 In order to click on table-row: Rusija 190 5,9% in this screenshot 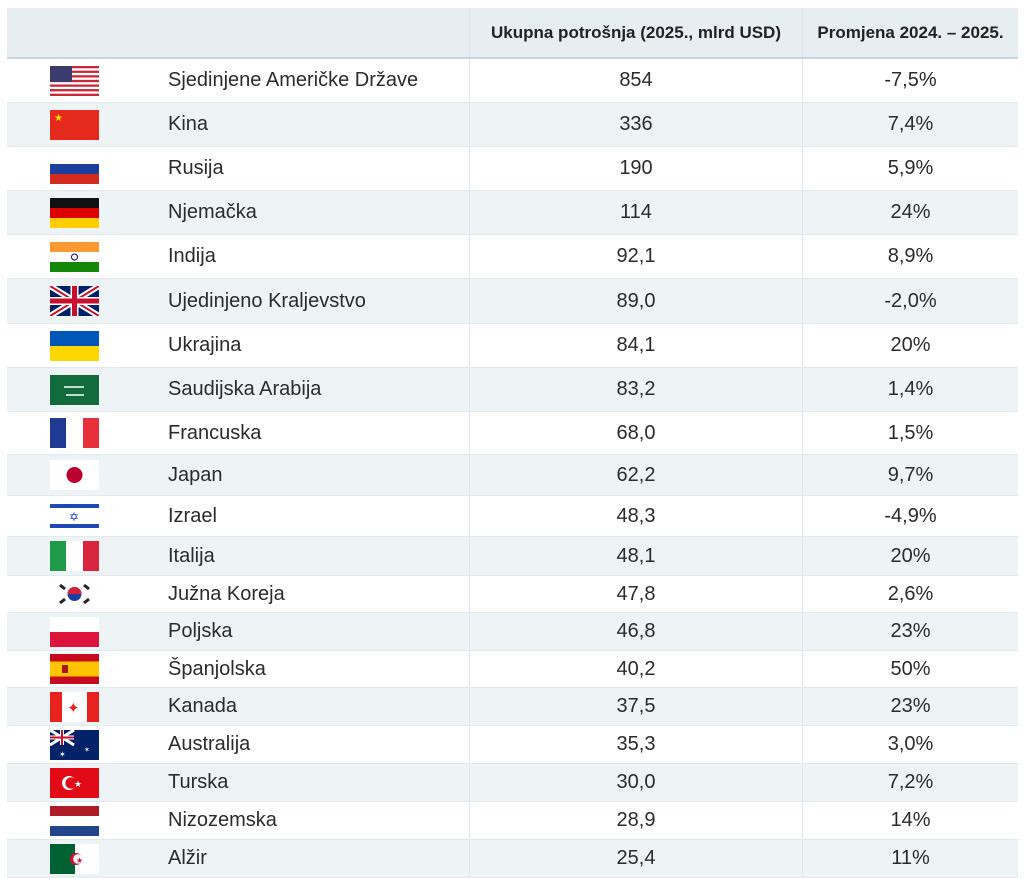, I will do `click(512, 169)`.